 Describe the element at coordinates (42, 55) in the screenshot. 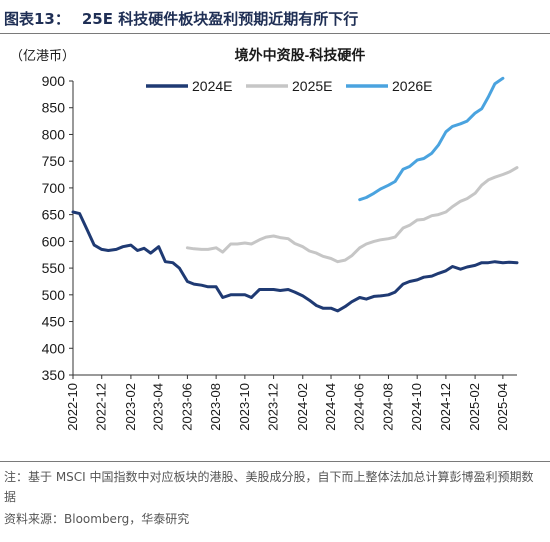

I see `y-axis-unit: （亿港币）` at that location.